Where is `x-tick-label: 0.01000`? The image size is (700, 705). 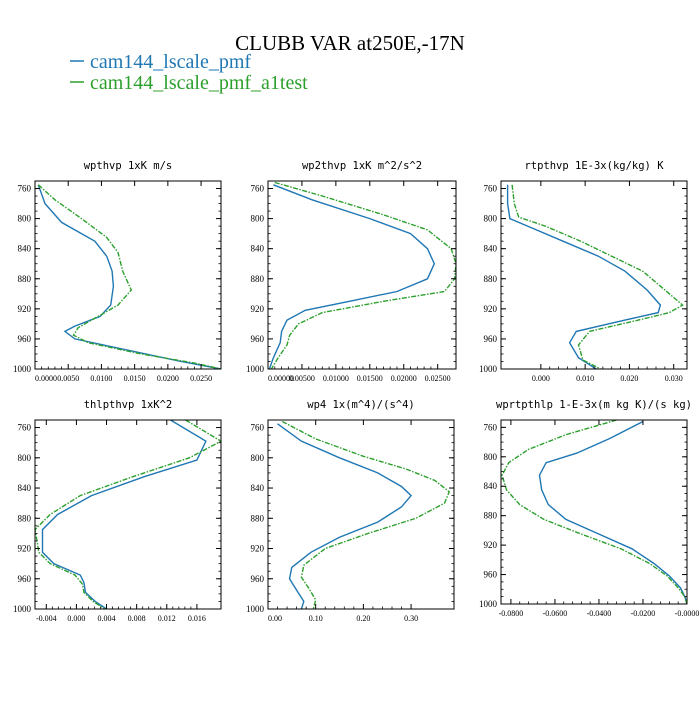
x-tick-label: 0.01000 is located at coordinates (336, 378).